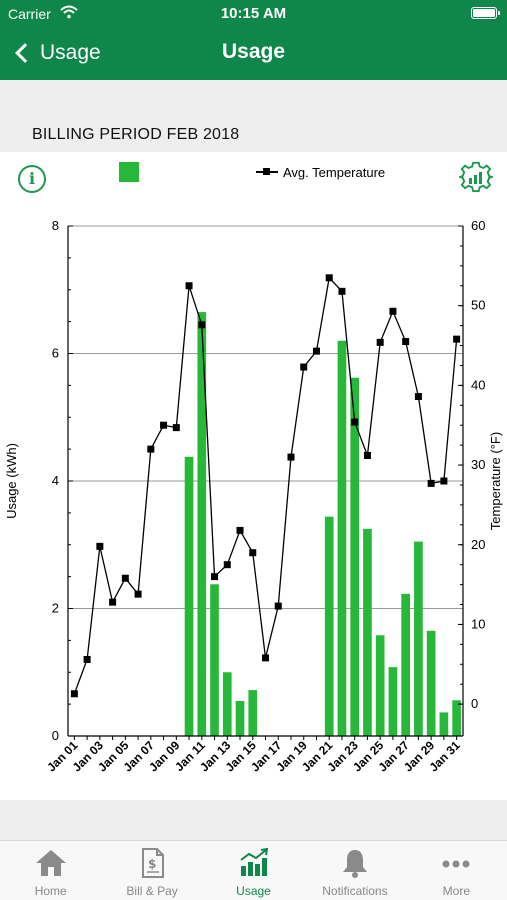  I want to click on header-band, so click(253, 116).